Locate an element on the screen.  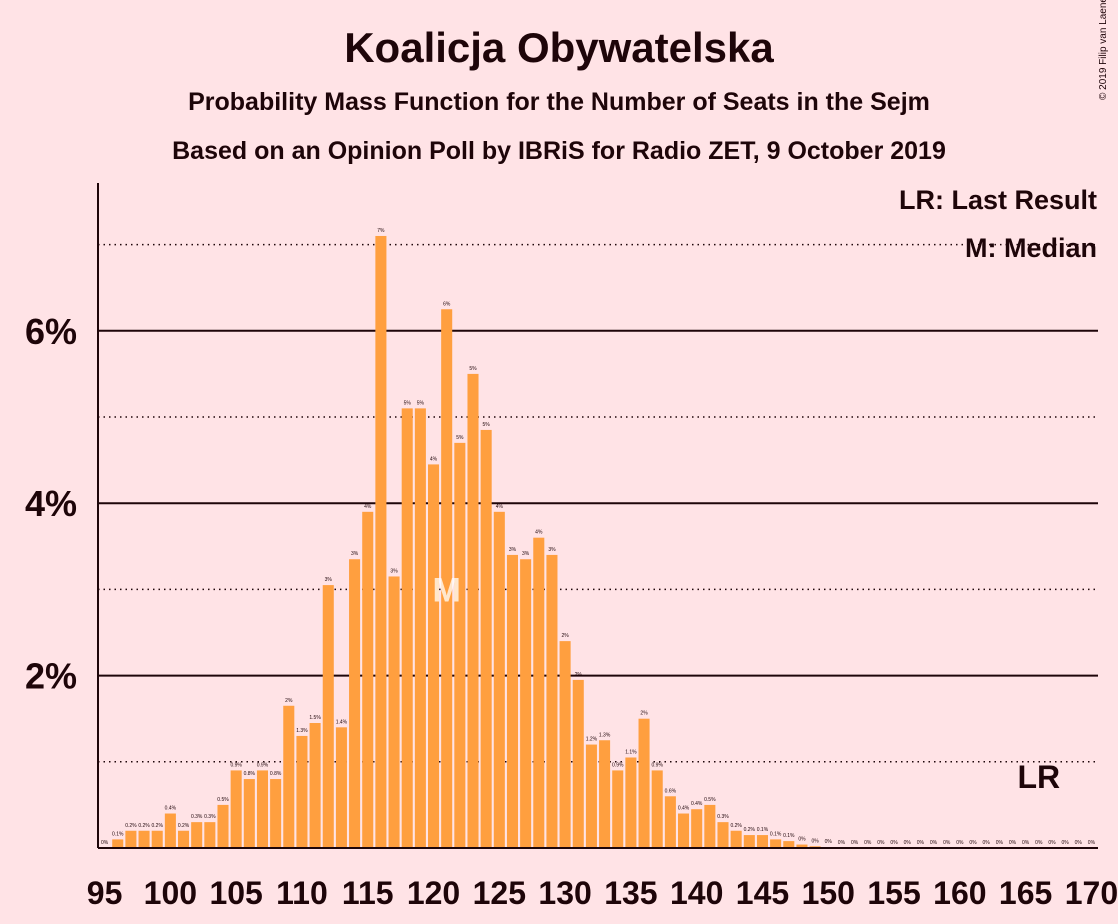
x-tick-label: 155 is located at coordinates (893, 893).